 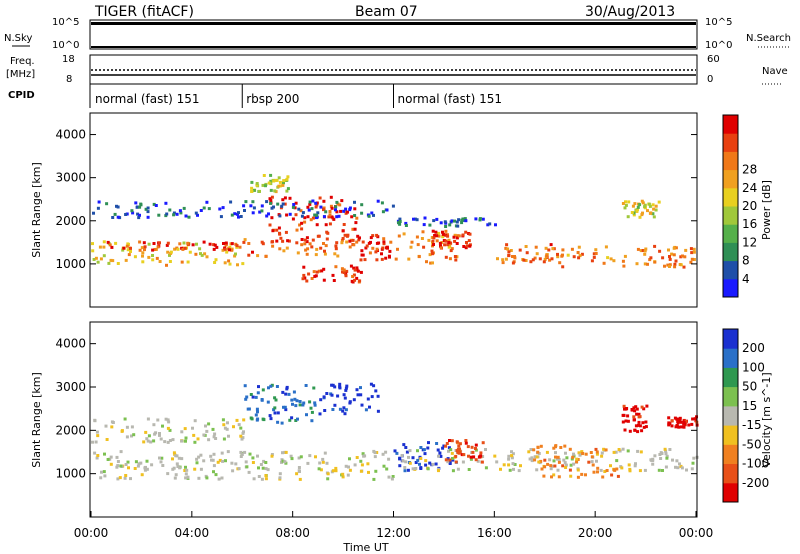 I want to click on colorbar-swatch, so click(x=730, y=339).